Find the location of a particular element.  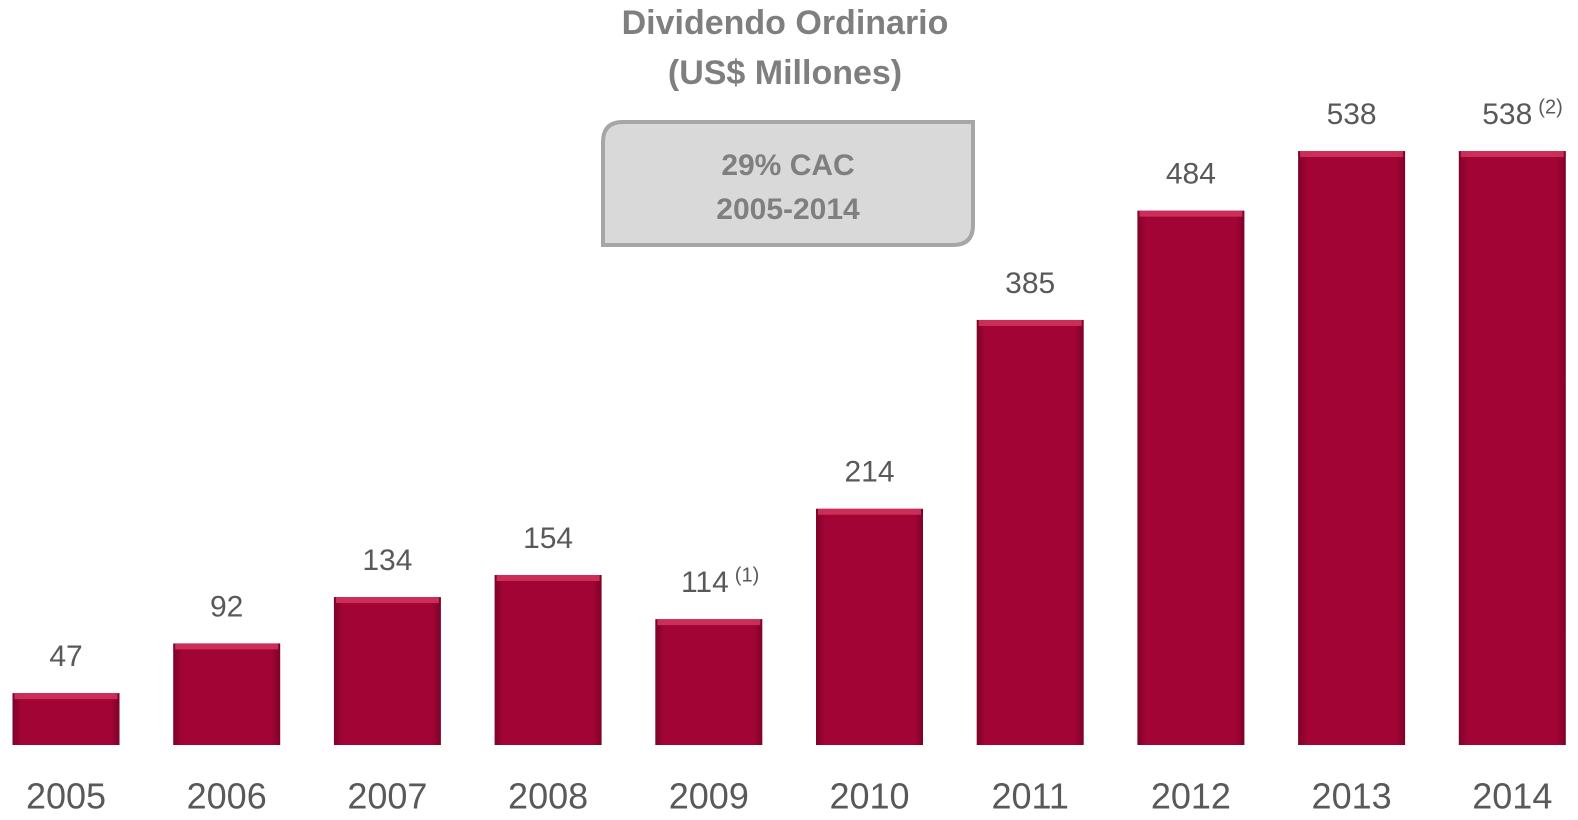

value-label: 484 is located at coordinates (1191, 174).